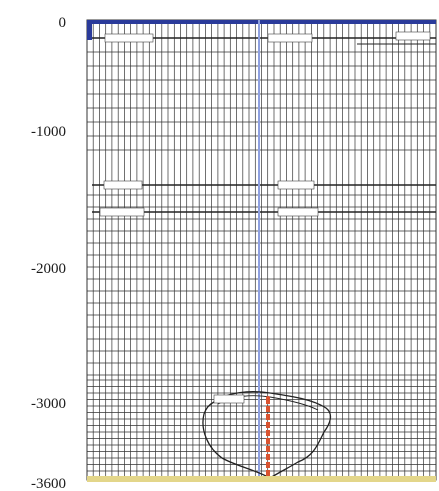  What do you see at coordinates (48, 253) in the screenshot?
I see `y-axis: 0 -1000 -2000 -3000 -3600` at bounding box center [48, 253].